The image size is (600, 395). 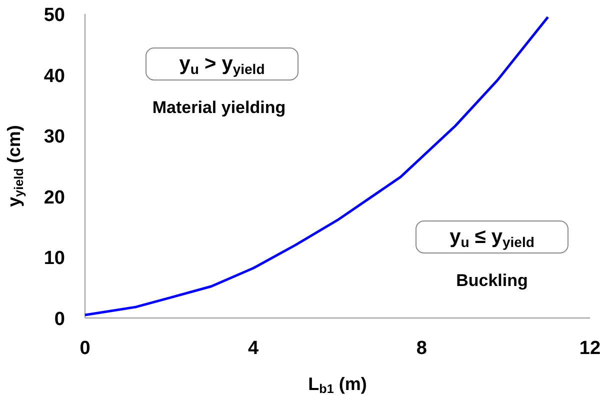 What do you see at coordinates (421, 348) in the screenshot?
I see `x-tick-label: 8` at bounding box center [421, 348].